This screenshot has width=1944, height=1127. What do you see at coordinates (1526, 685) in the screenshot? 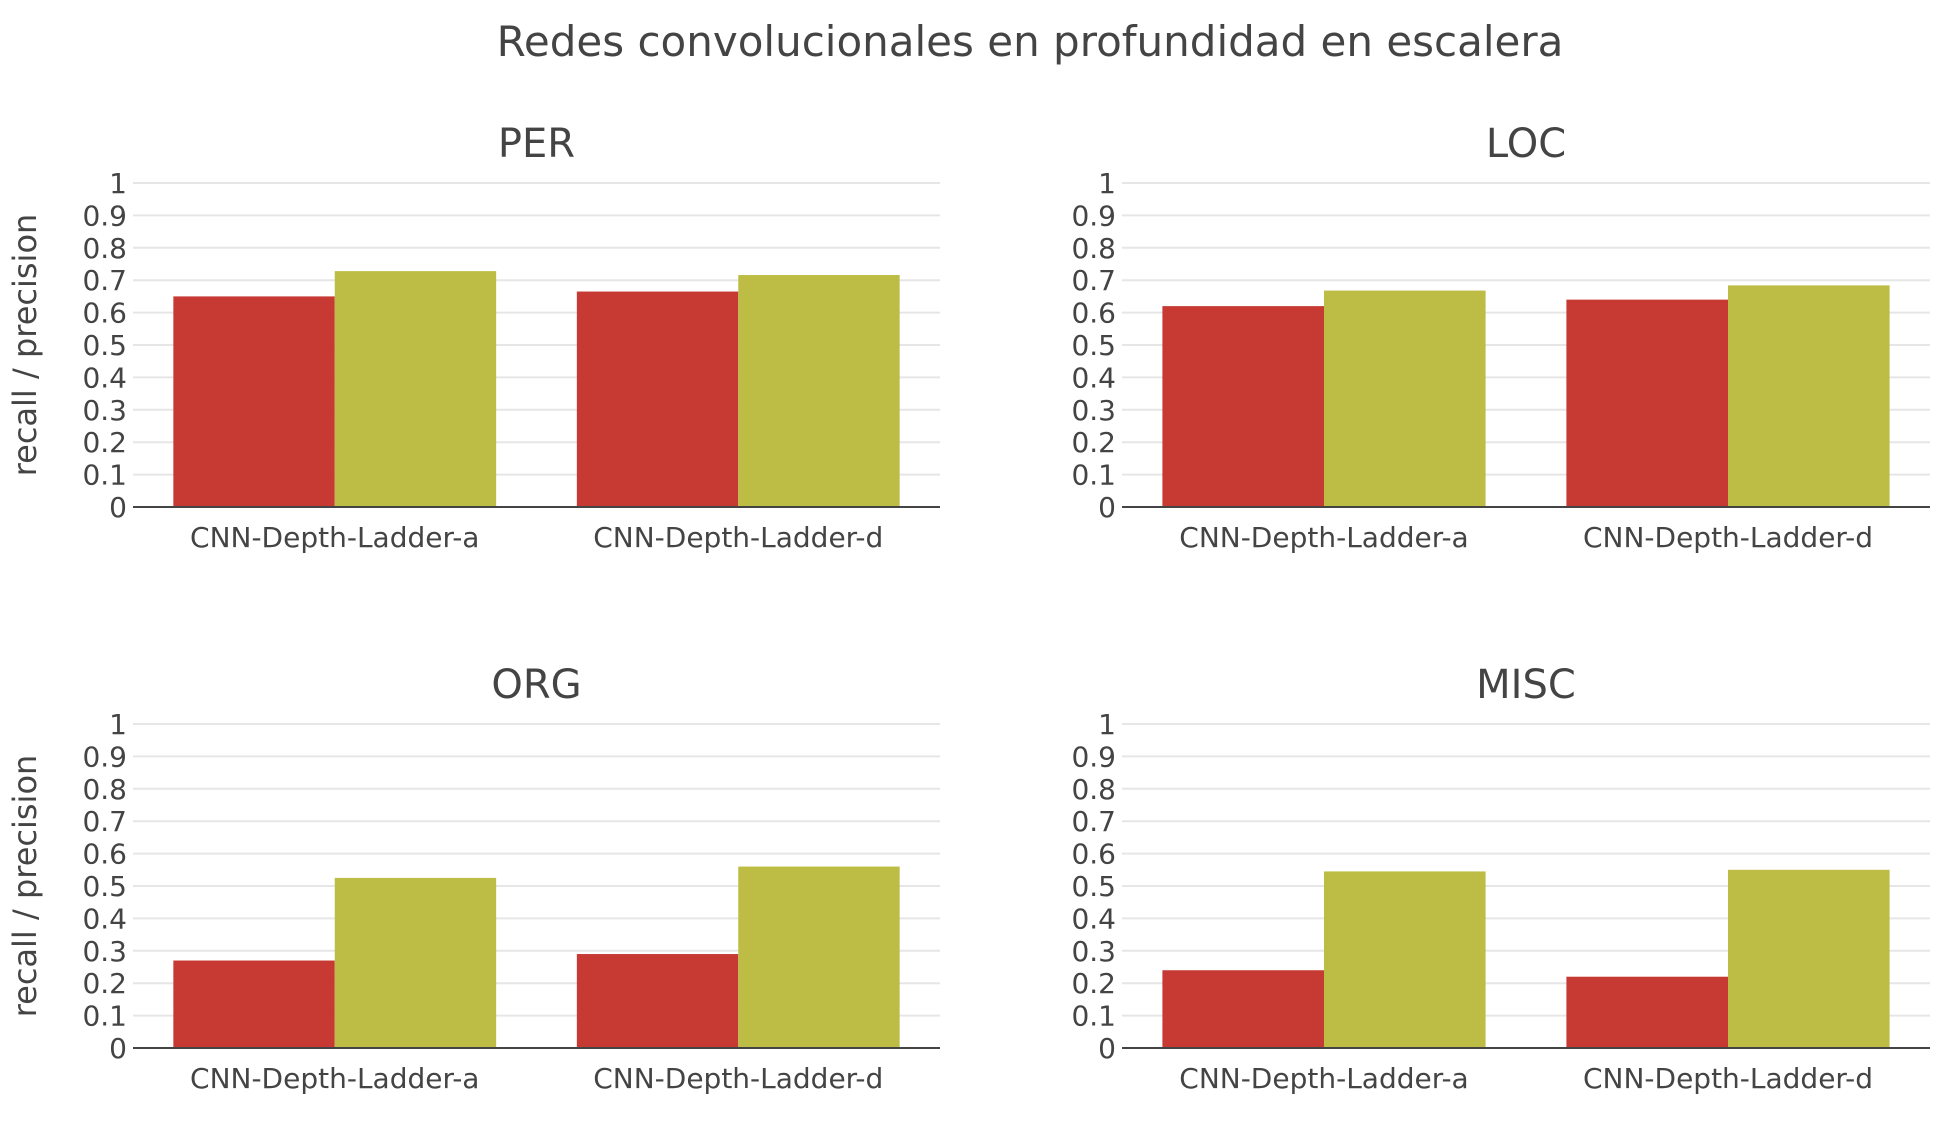
I see `panel-title: MISC` at bounding box center [1526, 685].